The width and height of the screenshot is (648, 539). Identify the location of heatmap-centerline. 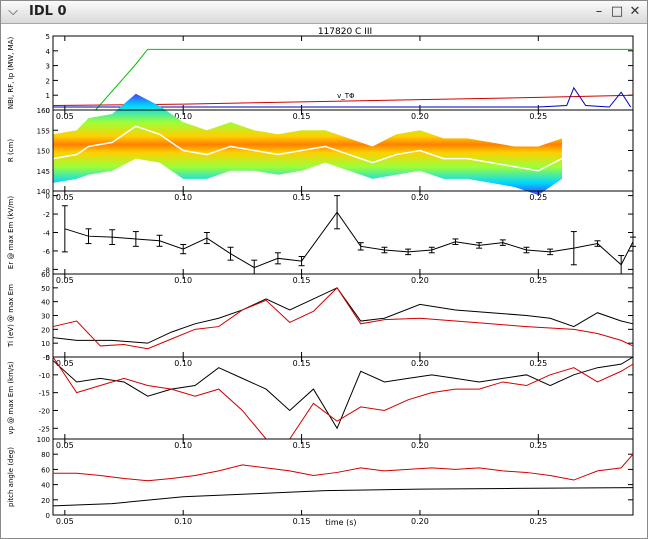
(307, 148).